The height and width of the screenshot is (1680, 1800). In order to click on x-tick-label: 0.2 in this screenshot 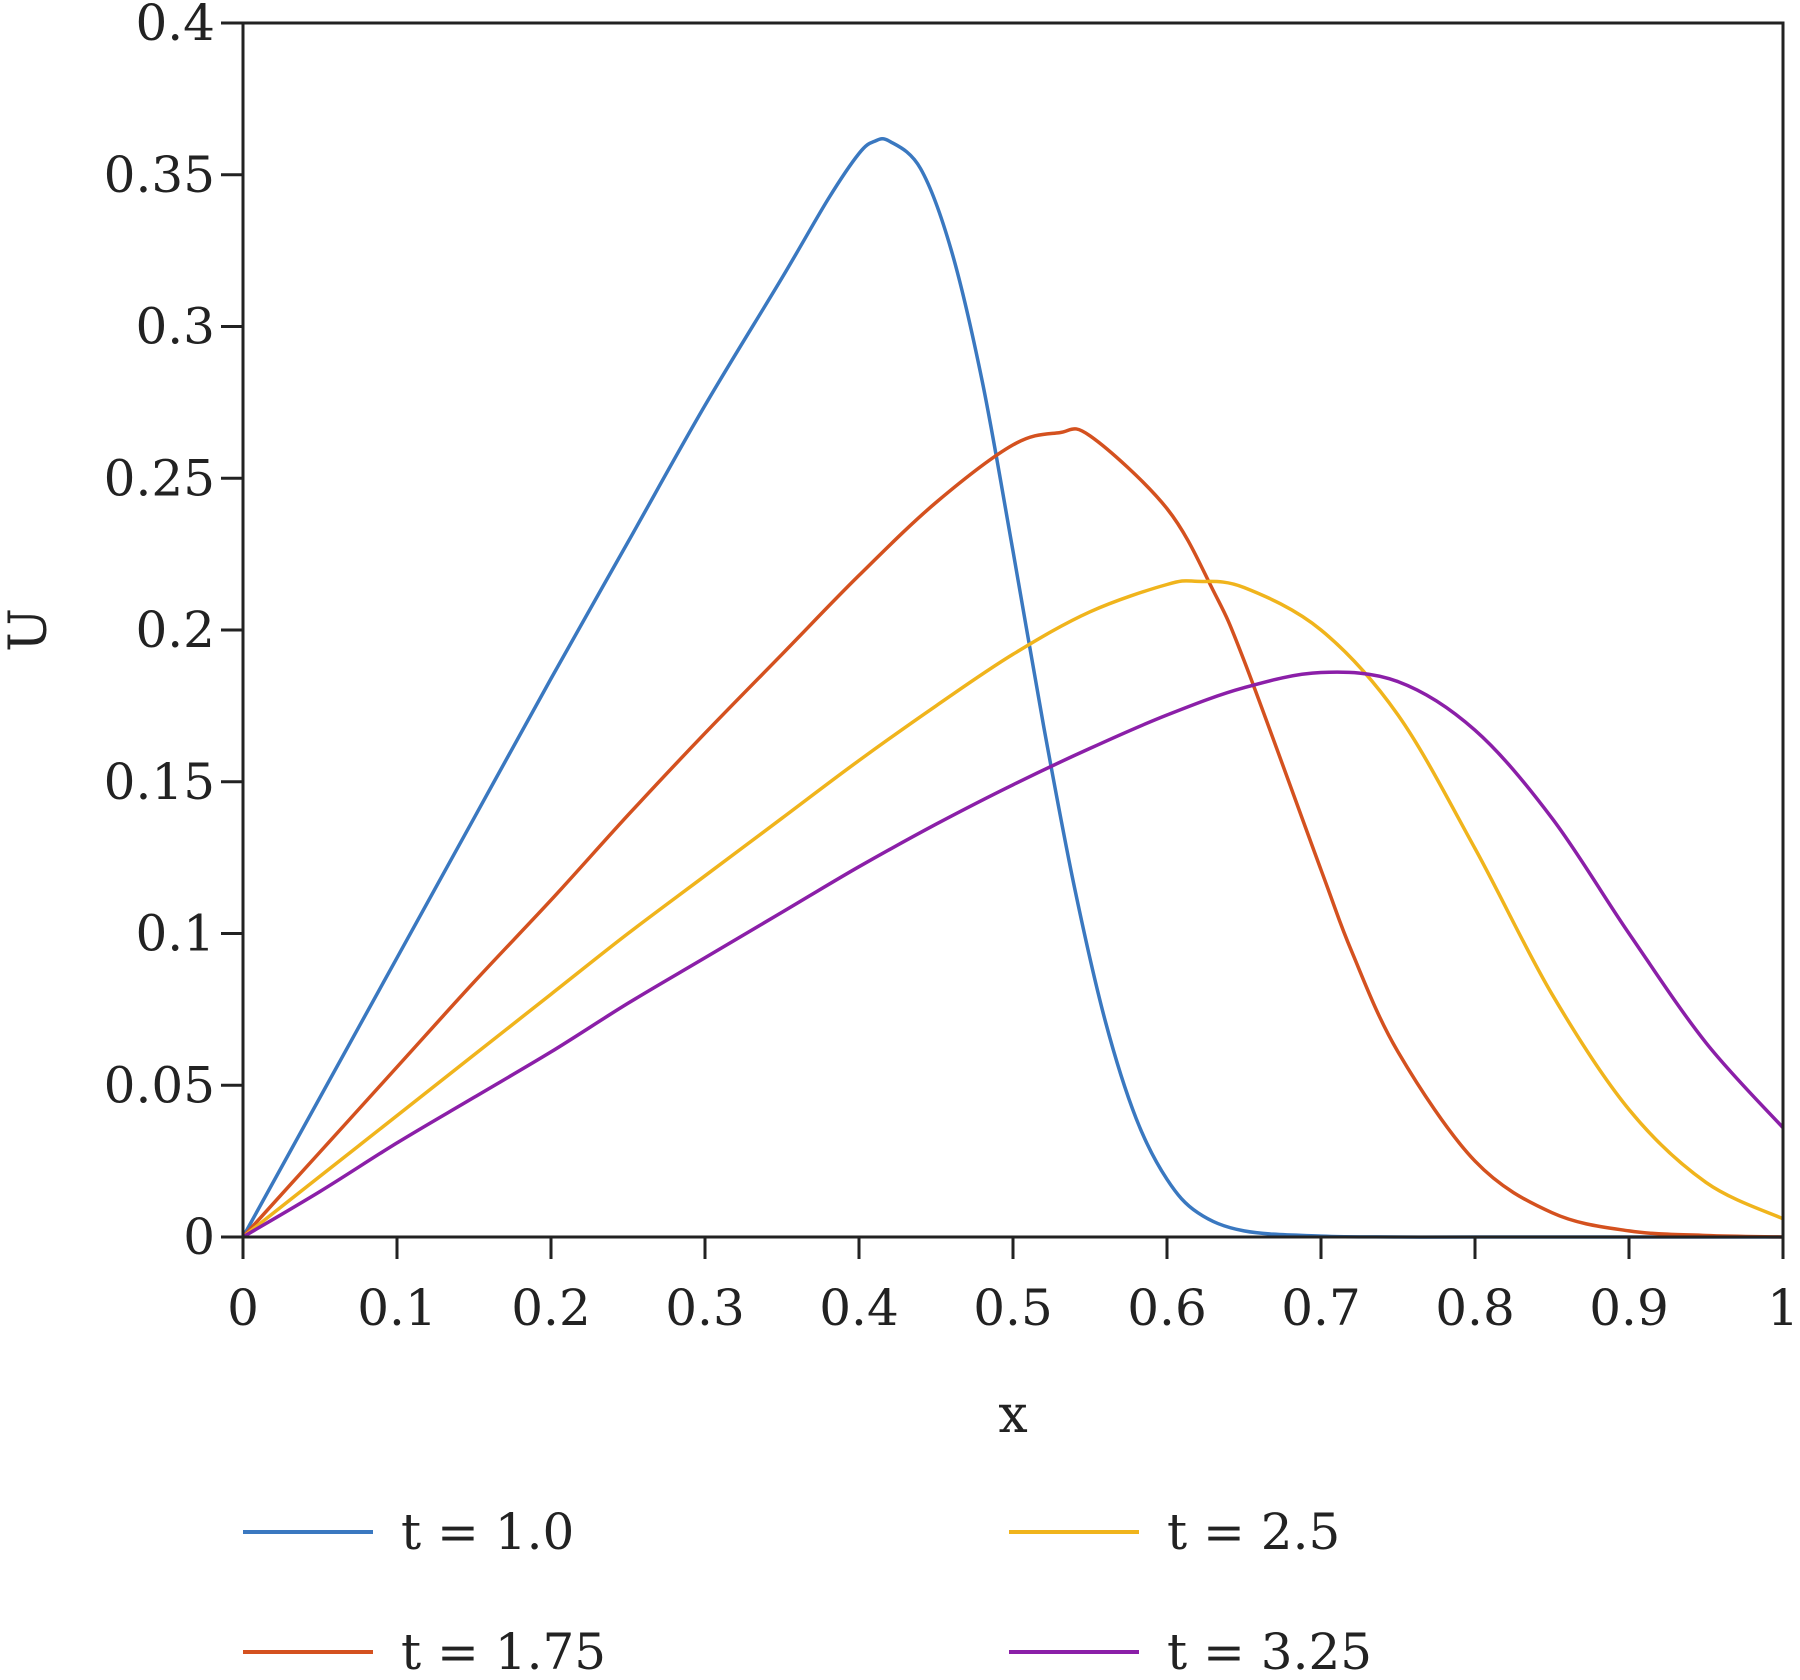, I will do `click(551, 1308)`.